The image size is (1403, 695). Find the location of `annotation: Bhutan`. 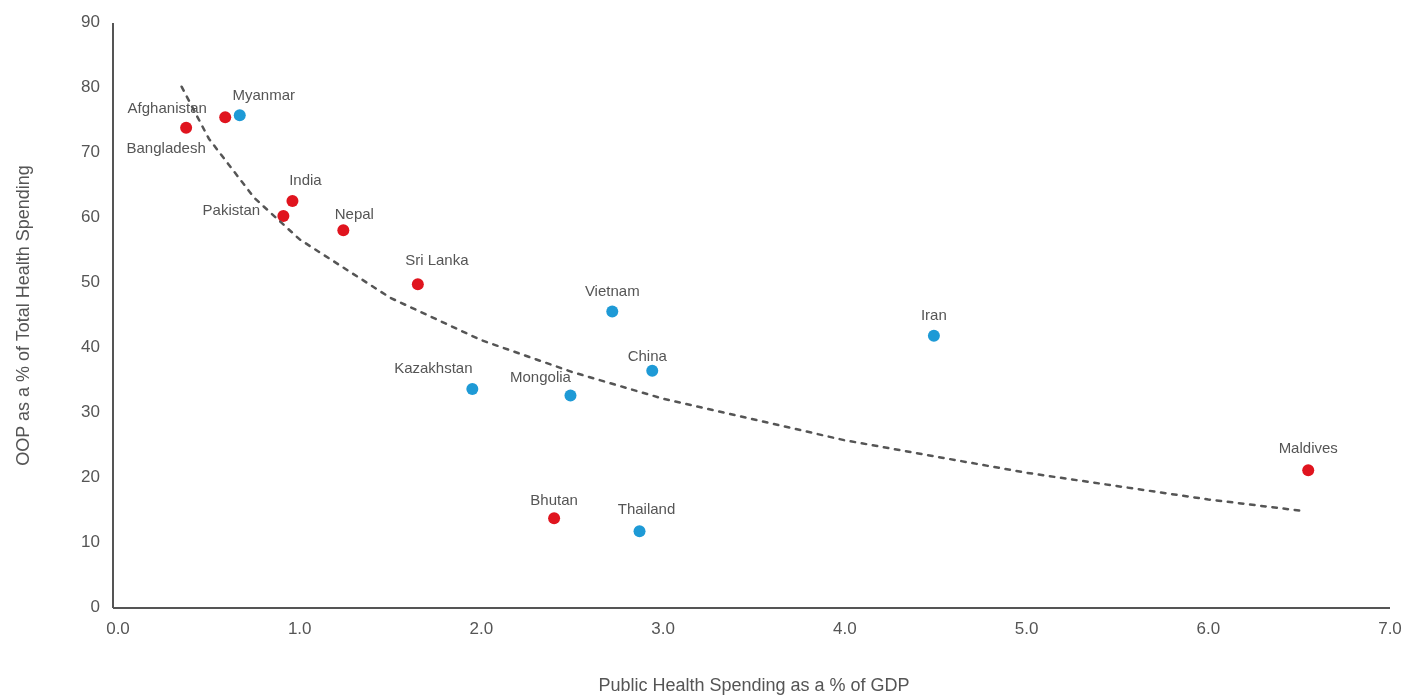

annotation: Bhutan is located at coordinates (554, 500).